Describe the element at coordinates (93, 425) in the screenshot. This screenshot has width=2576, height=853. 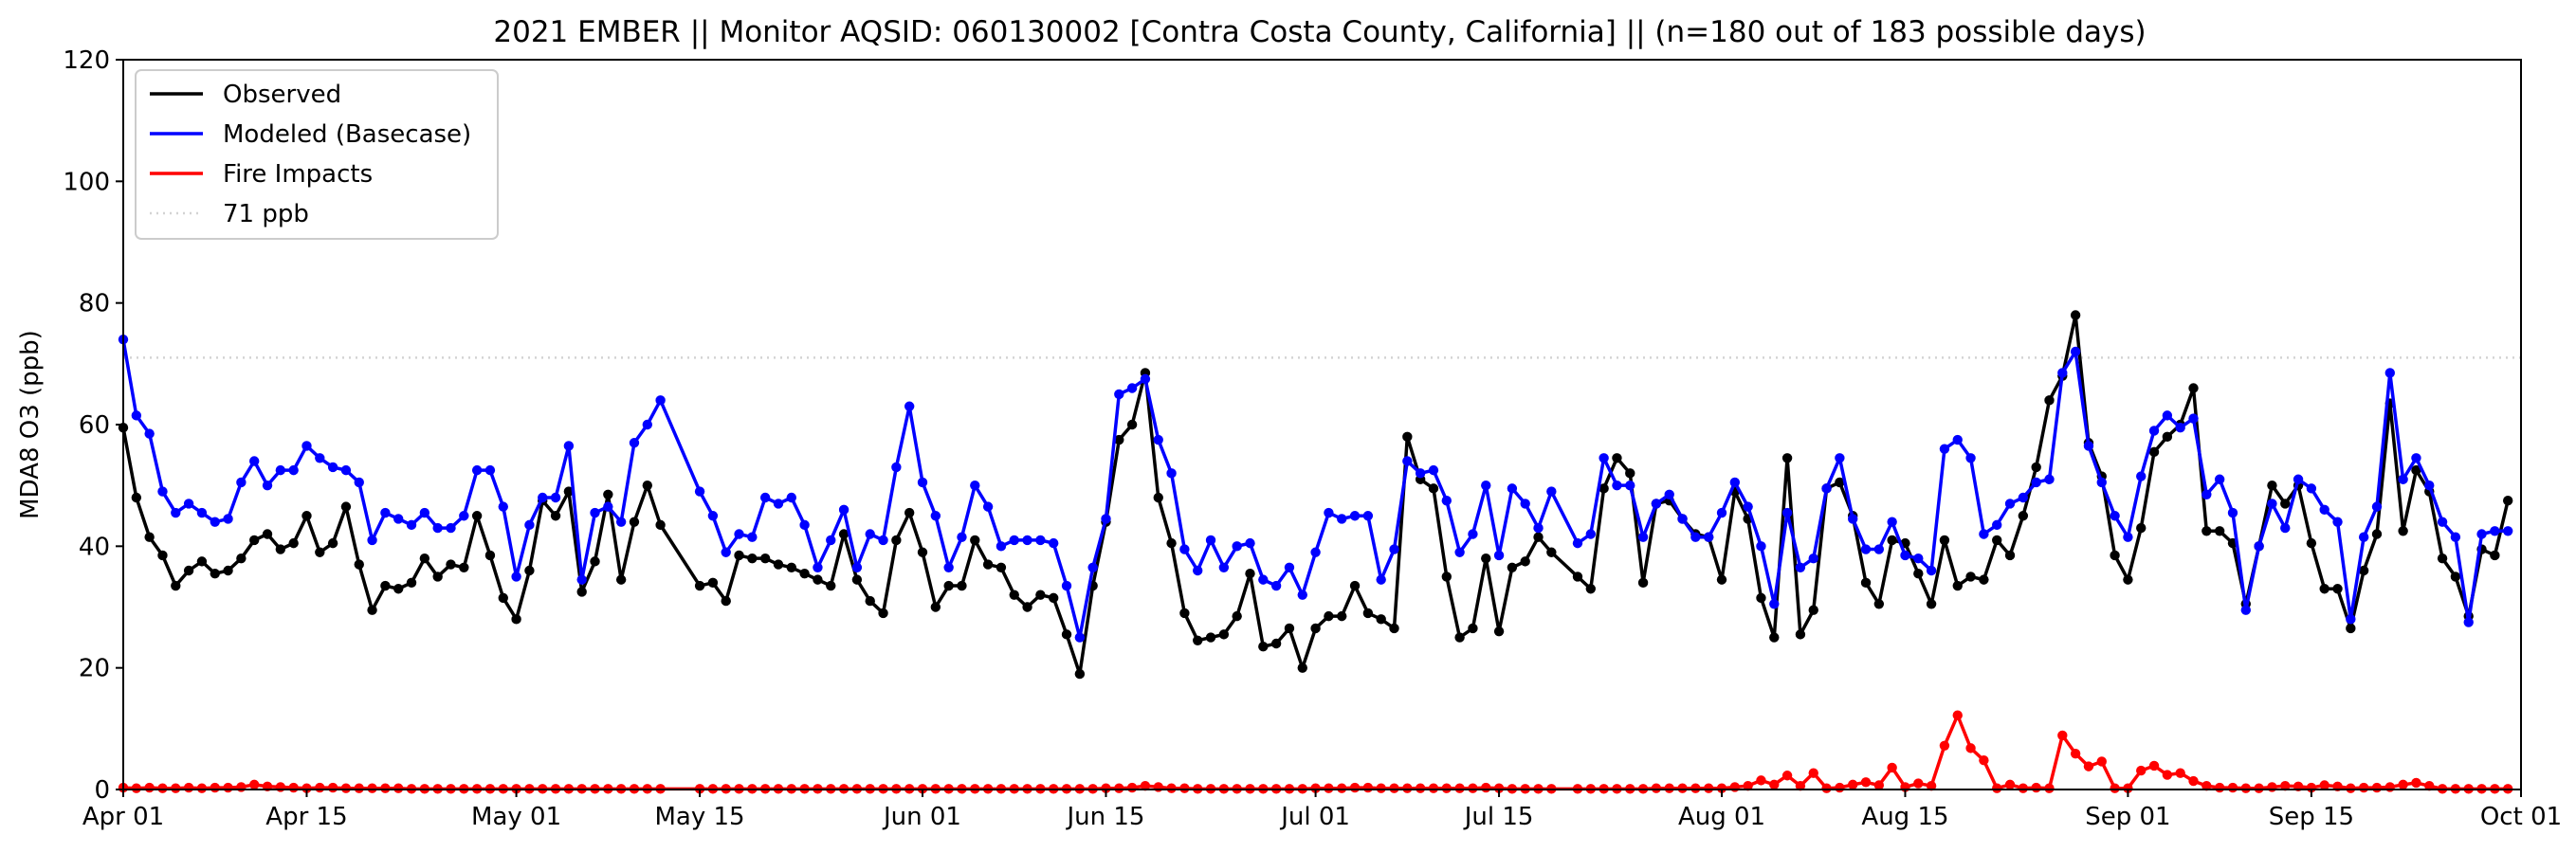
I see `y-axis: 0 20 40 60 80 100 120` at that location.